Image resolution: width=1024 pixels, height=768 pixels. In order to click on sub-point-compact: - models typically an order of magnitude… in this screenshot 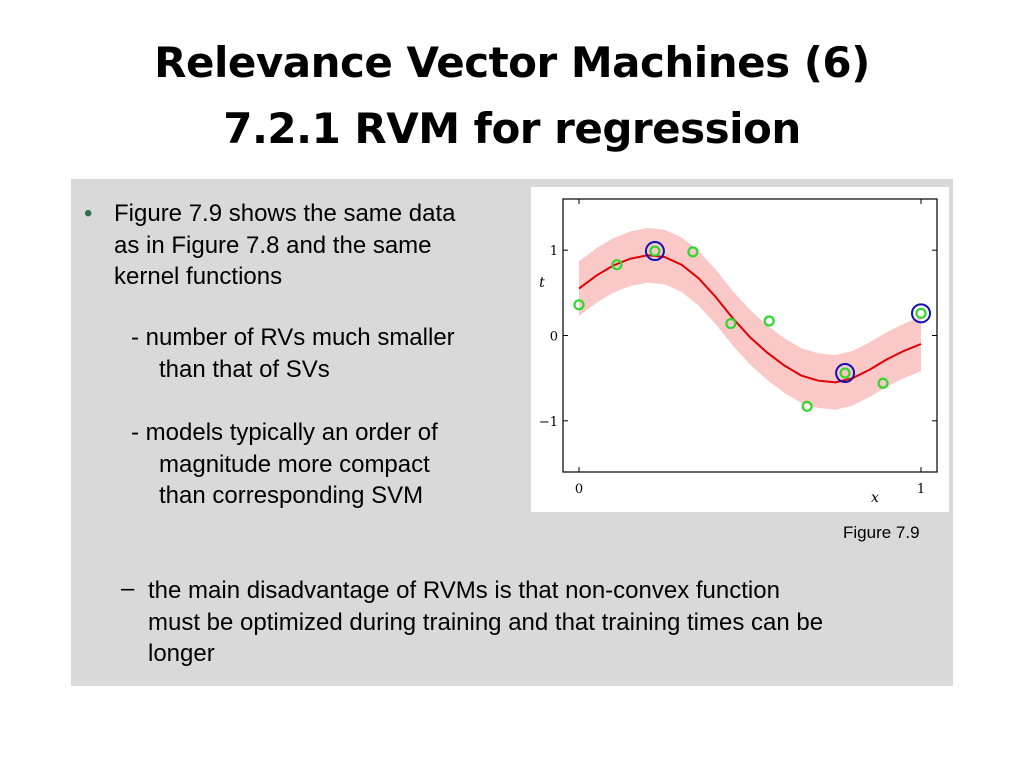, I will do `click(284, 464)`.